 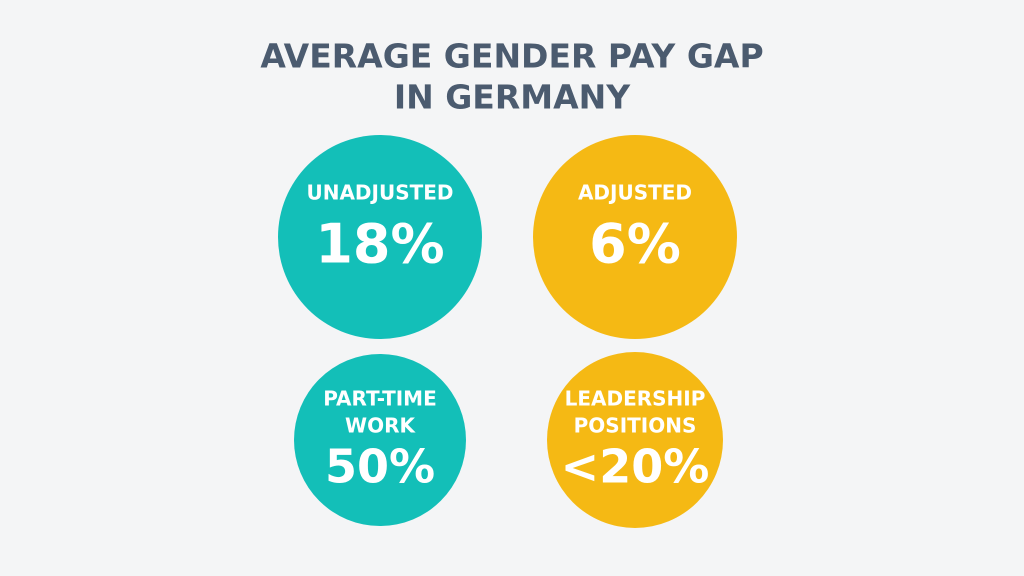 I want to click on stat-card: LEADERSHIP POSITIONS <20%, so click(x=635, y=440).